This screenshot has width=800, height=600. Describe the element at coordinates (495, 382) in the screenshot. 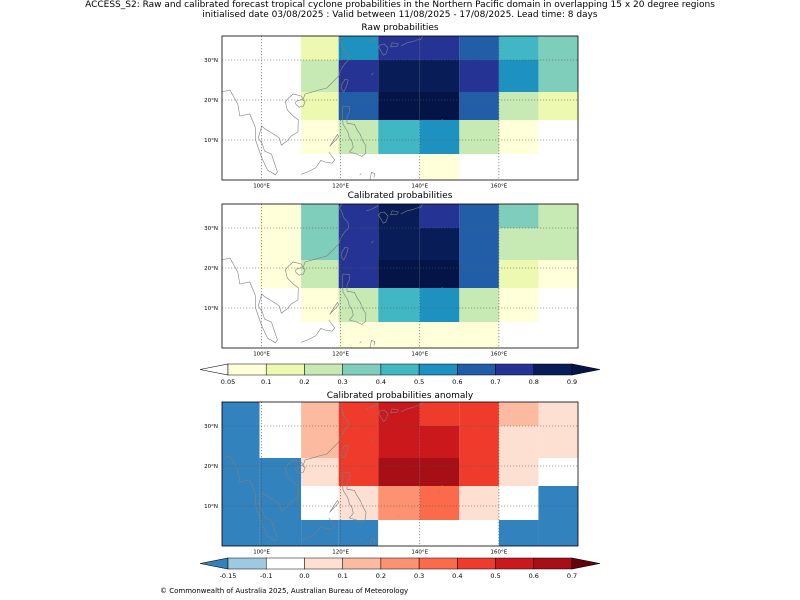

I see `colorbar-tick-label: 0.7` at that location.